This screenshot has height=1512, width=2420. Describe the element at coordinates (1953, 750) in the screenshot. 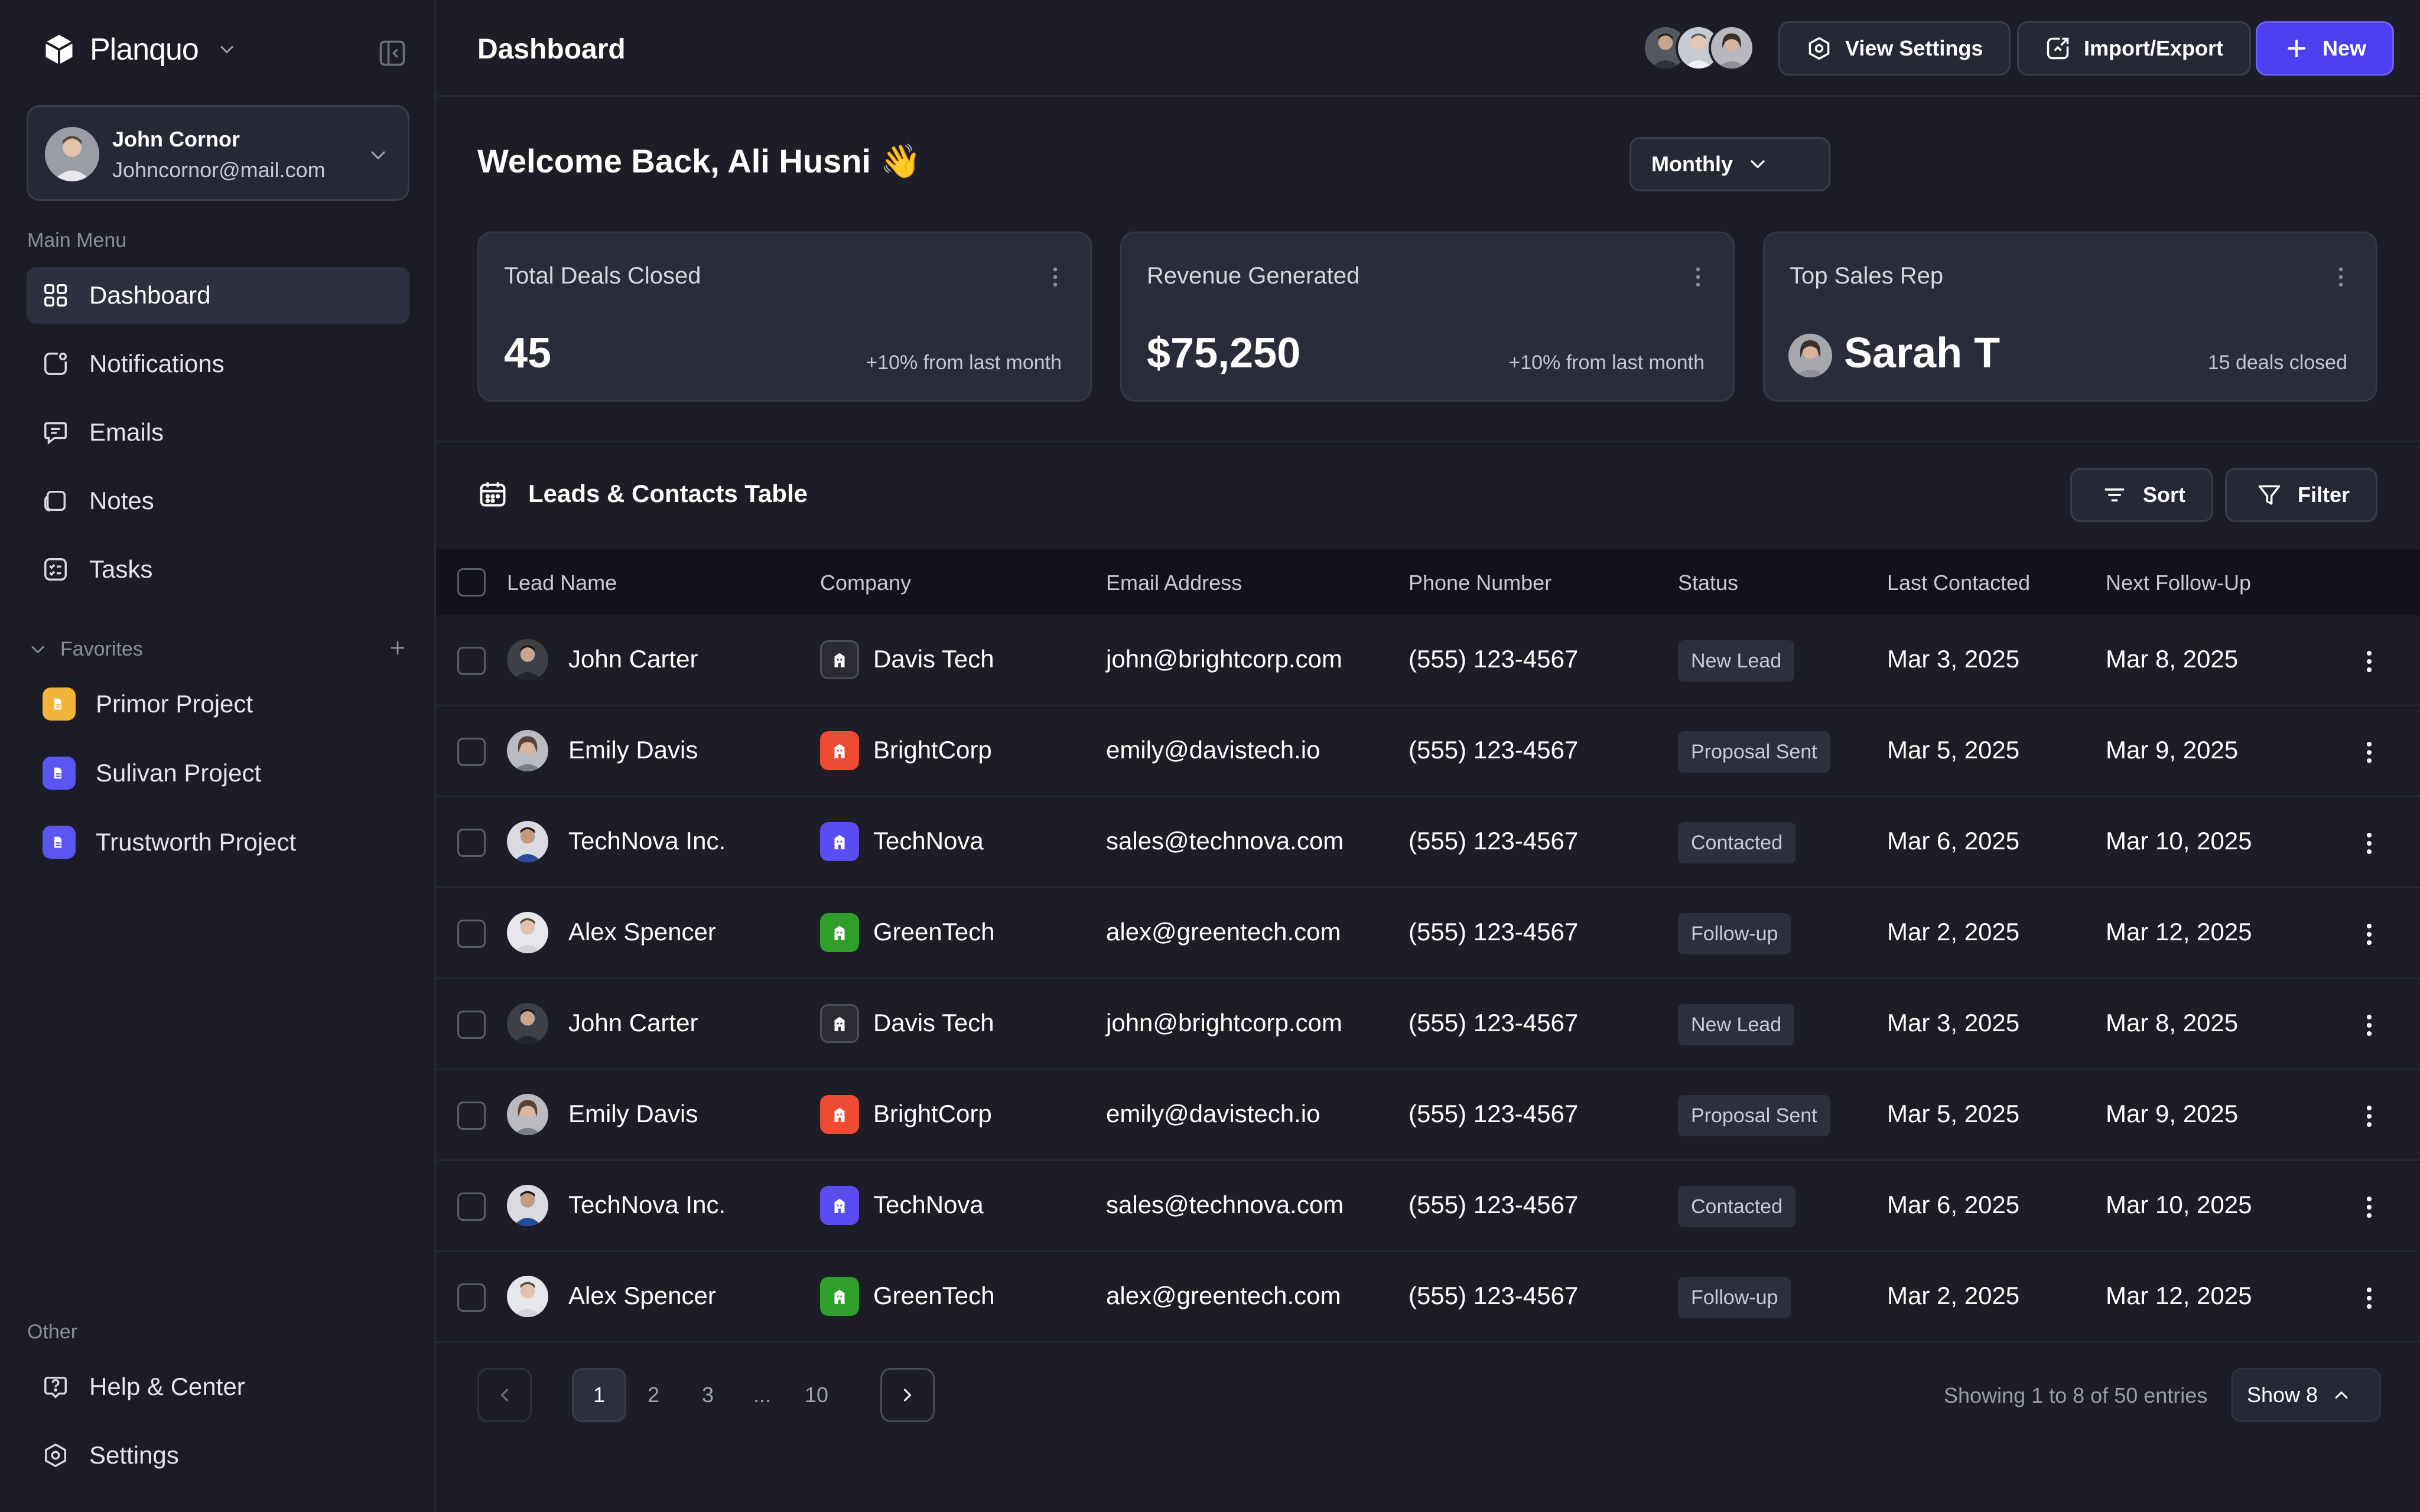

I see `last-contacted: Mar 5, 2025` at that location.